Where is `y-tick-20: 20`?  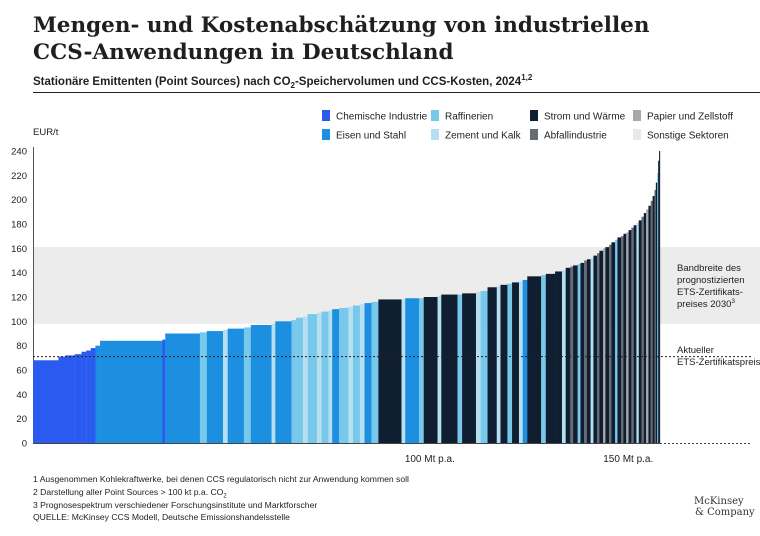 y-tick-20: 20 is located at coordinates (21, 419).